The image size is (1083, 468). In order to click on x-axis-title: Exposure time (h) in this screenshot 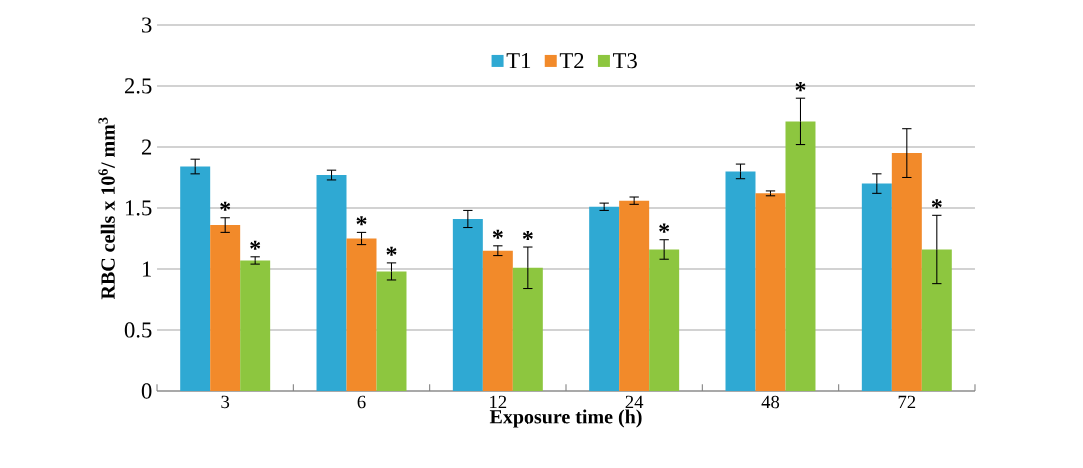, I will do `click(565, 418)`.